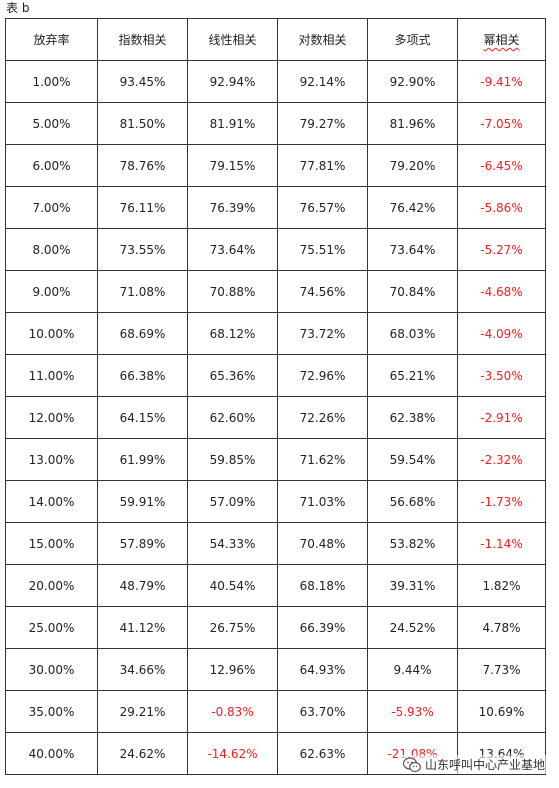  I want to click on cell-power: 4.78%, so click(501, 627).